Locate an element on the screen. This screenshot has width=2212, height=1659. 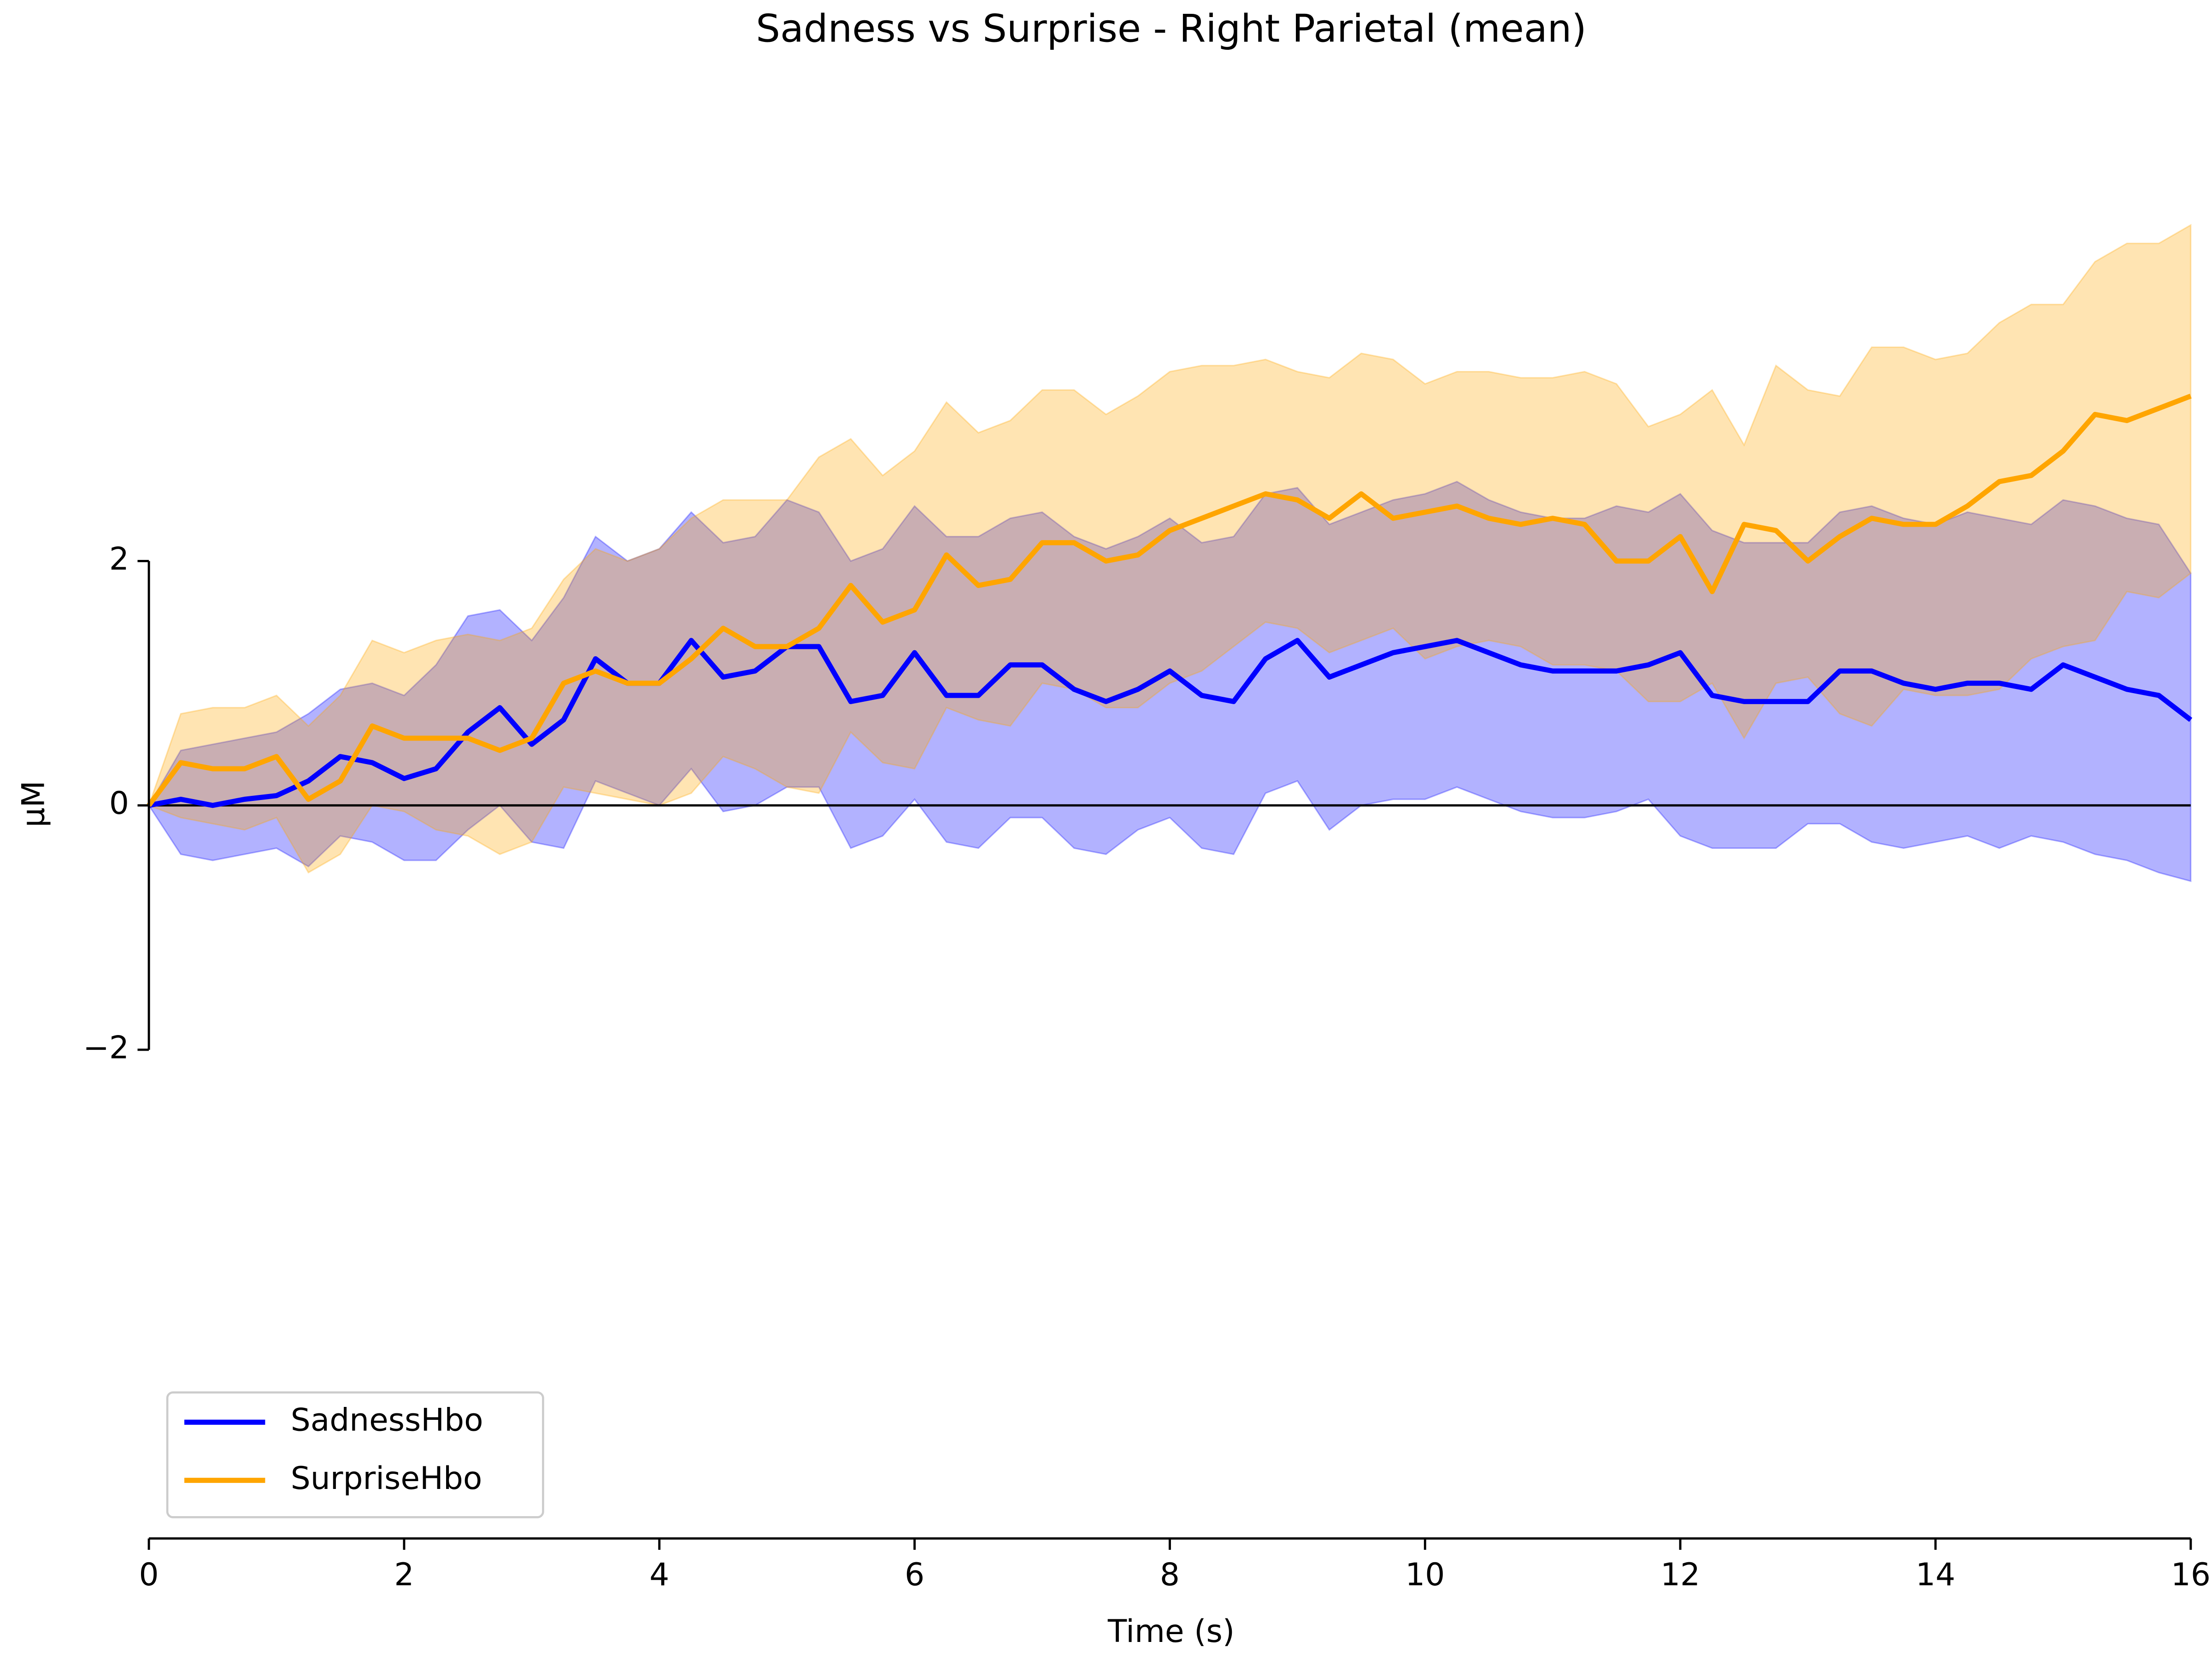
x-tick-label: 0 is located at coordinates (149, 1574).